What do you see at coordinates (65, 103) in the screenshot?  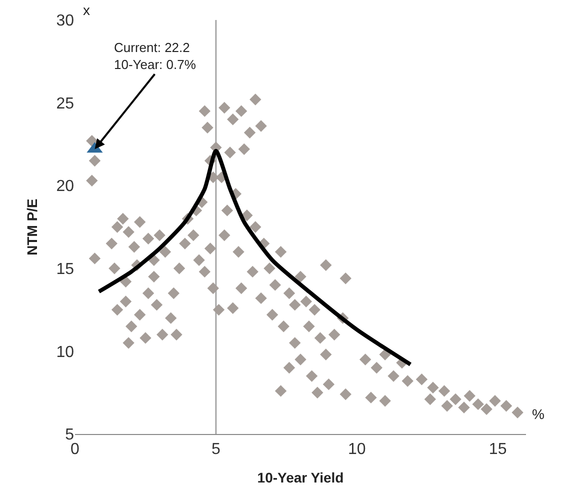 I see `y-tick-label: 25` at bounding box center [65, 103].